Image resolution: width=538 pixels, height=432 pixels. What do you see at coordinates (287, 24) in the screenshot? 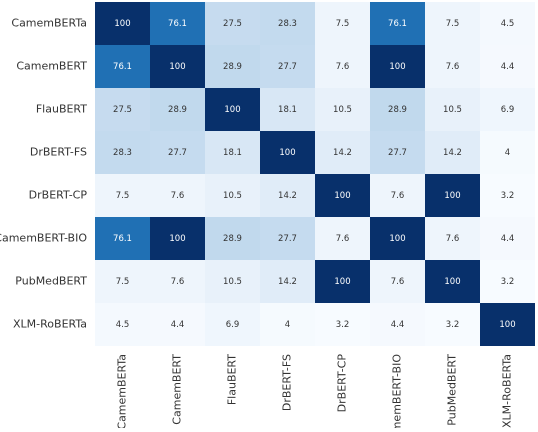
I see `cell-value: 28.3` at bounding box center [287, 24].